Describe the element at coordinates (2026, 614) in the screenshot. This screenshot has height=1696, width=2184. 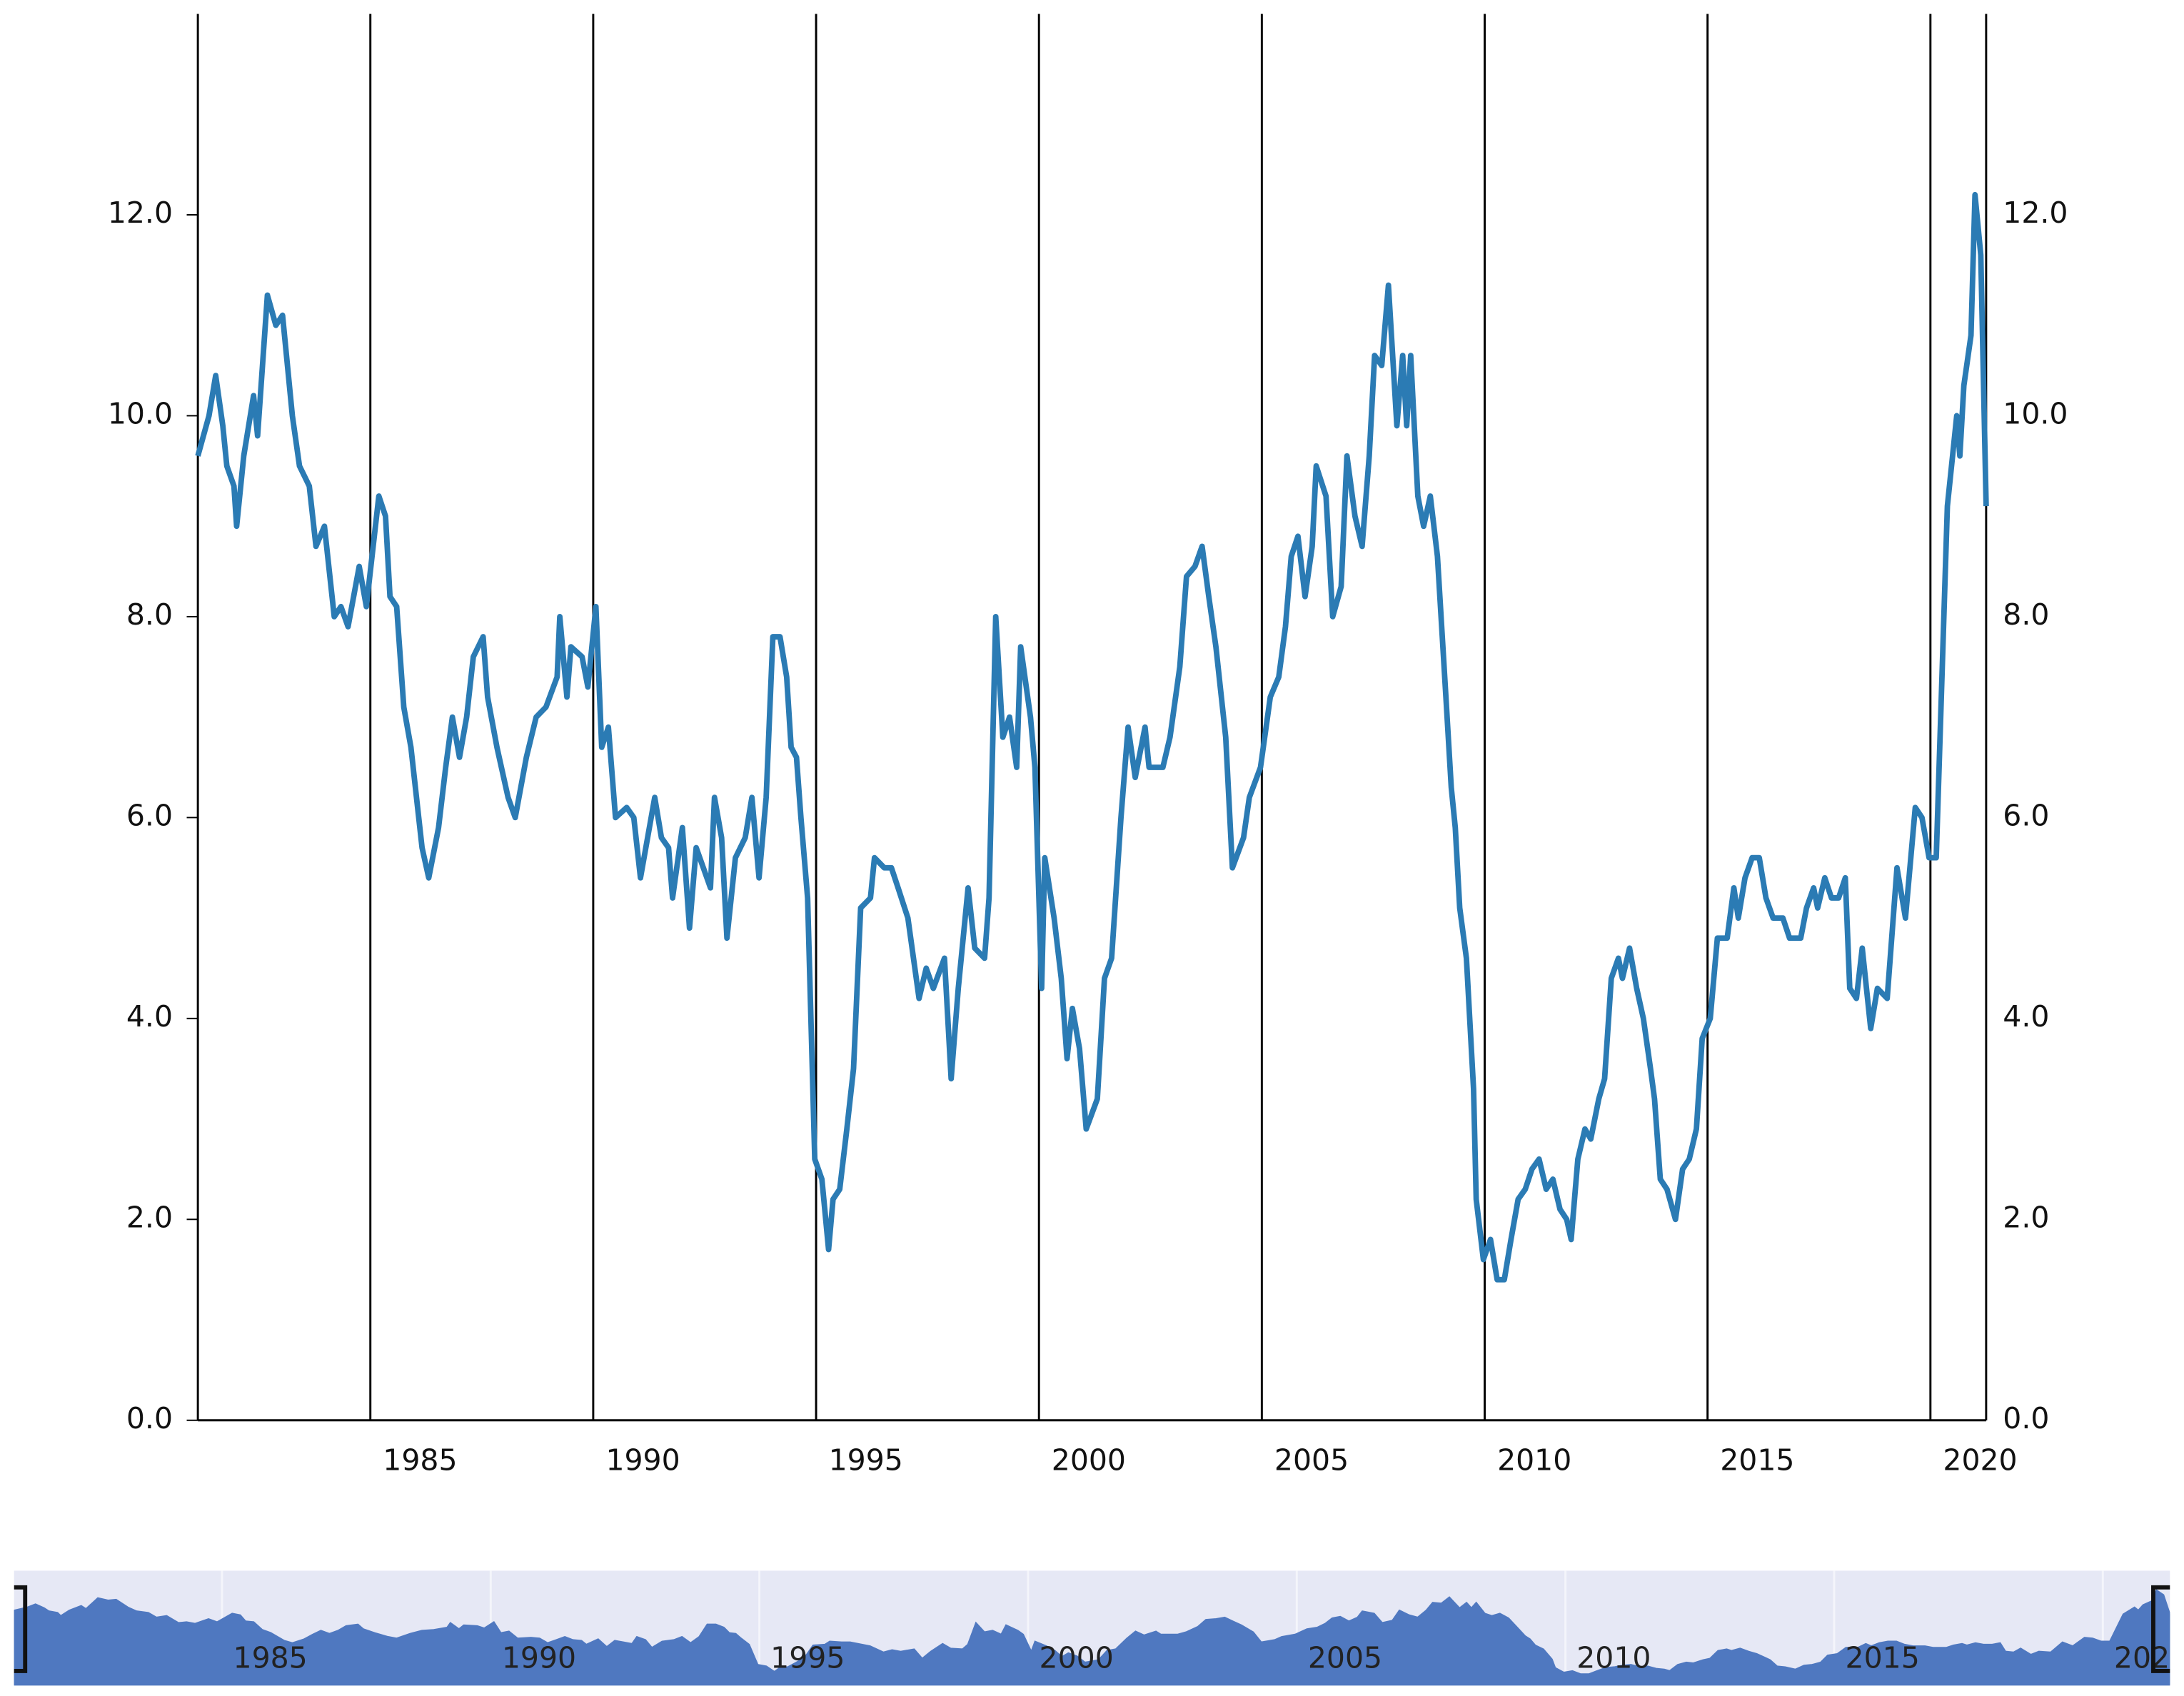
I see `y2-tick-label: 8.0` at that location.